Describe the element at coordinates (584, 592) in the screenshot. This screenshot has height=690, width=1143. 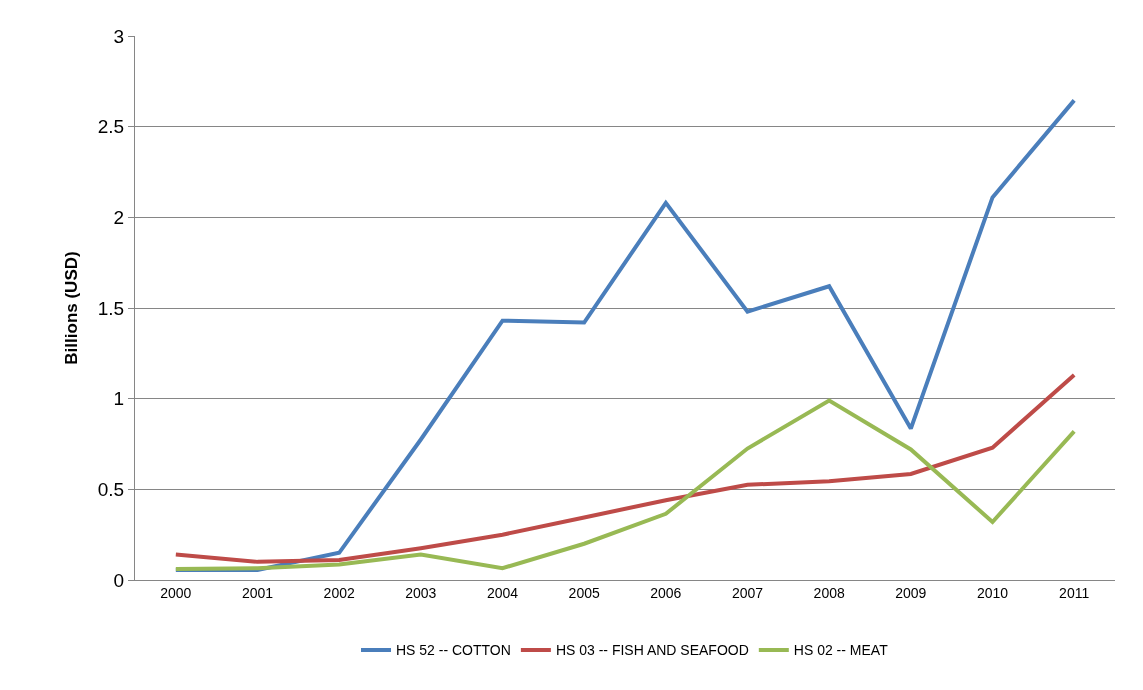
I see `x-tick-label: 2005` at that location.